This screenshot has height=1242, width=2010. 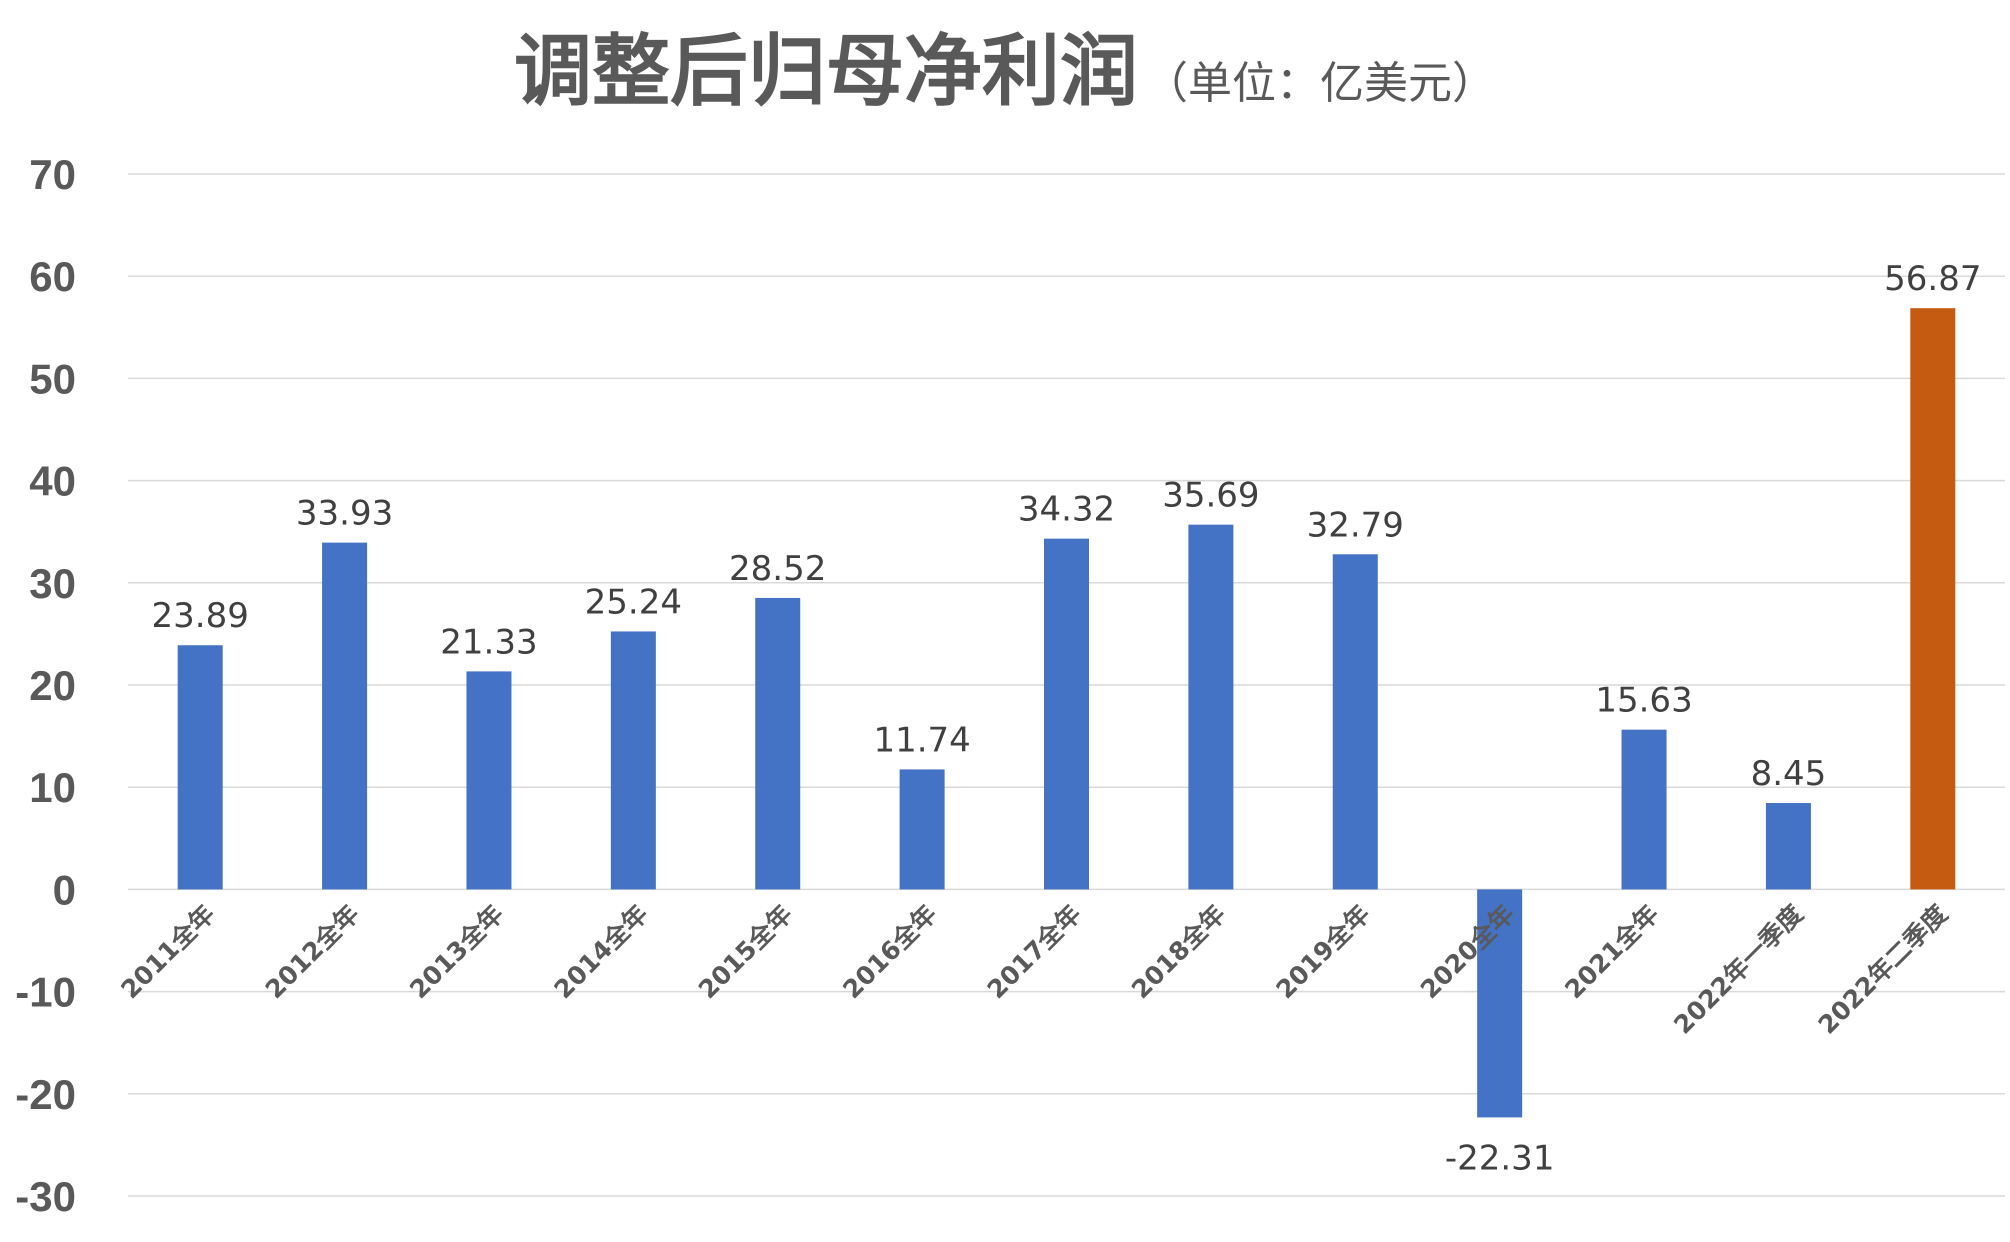 I want to click on x-tick-label: 2016全年, so click(x=889, y=951).